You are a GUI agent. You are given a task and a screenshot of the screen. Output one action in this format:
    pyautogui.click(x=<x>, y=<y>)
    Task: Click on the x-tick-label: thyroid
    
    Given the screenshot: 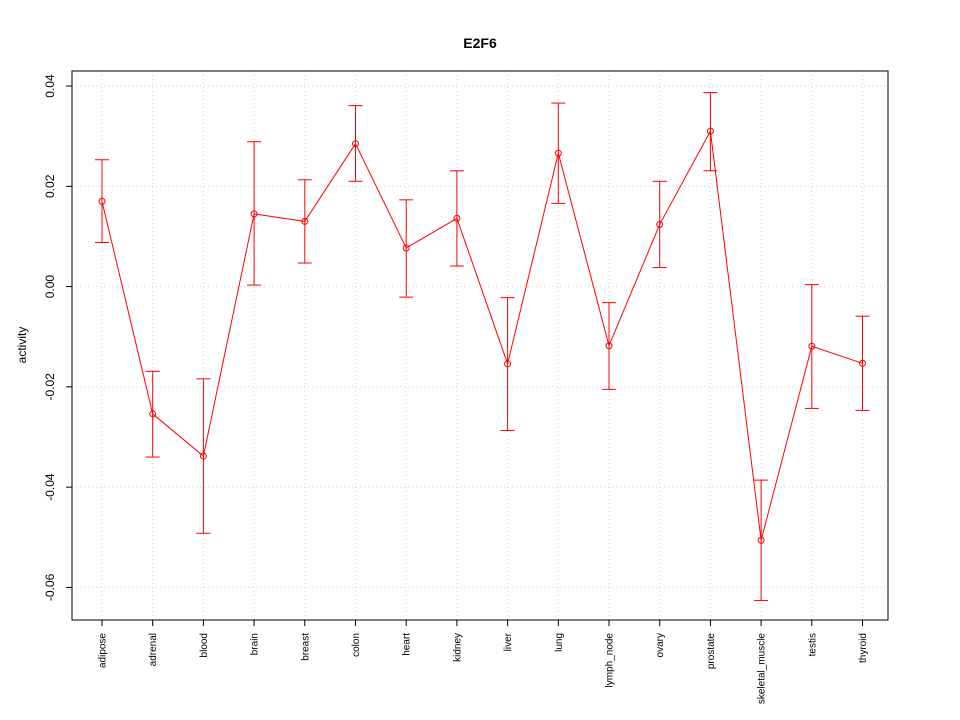 What is the action you would take?
    pyautogui.click(x=863, y=648)
    